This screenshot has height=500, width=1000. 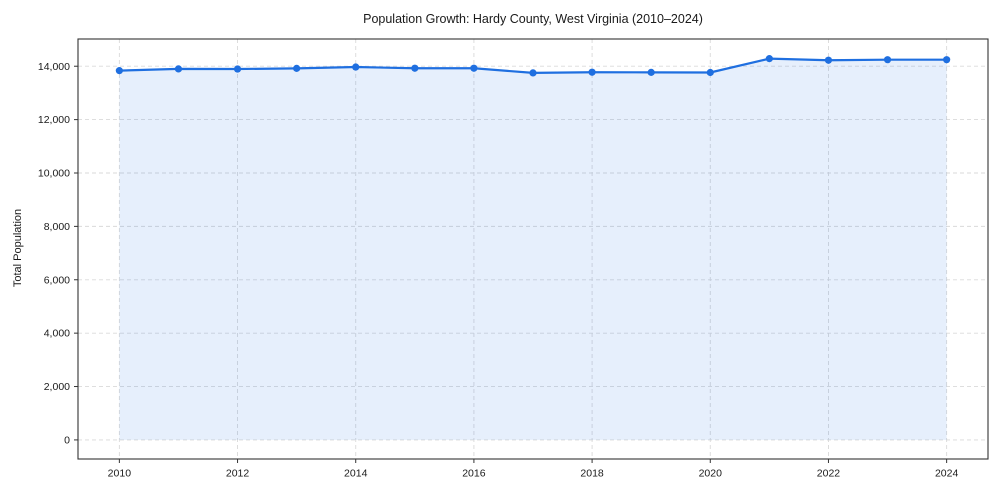 What do you see at coordinates (54, 120) in the screenshot?
I see `y-tick-label-12000: 12,000` at bounding box center [54, 120].